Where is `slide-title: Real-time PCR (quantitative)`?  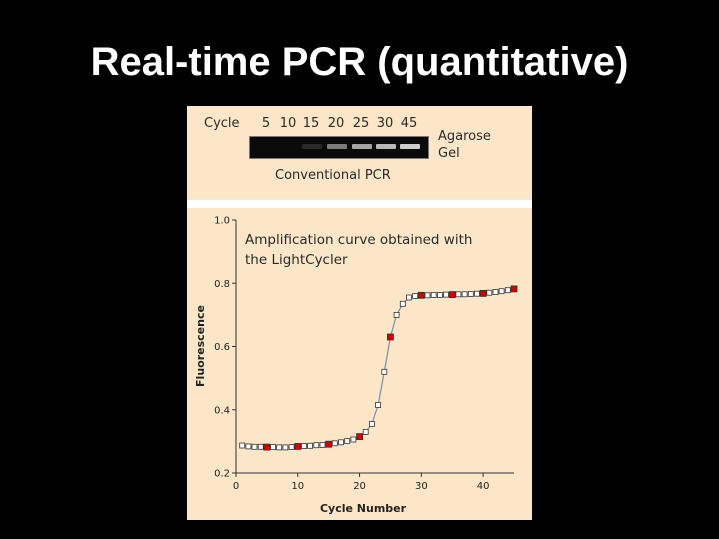
slide-title: Real-time PCR (quantitative) is located at coordinates (359, 62).